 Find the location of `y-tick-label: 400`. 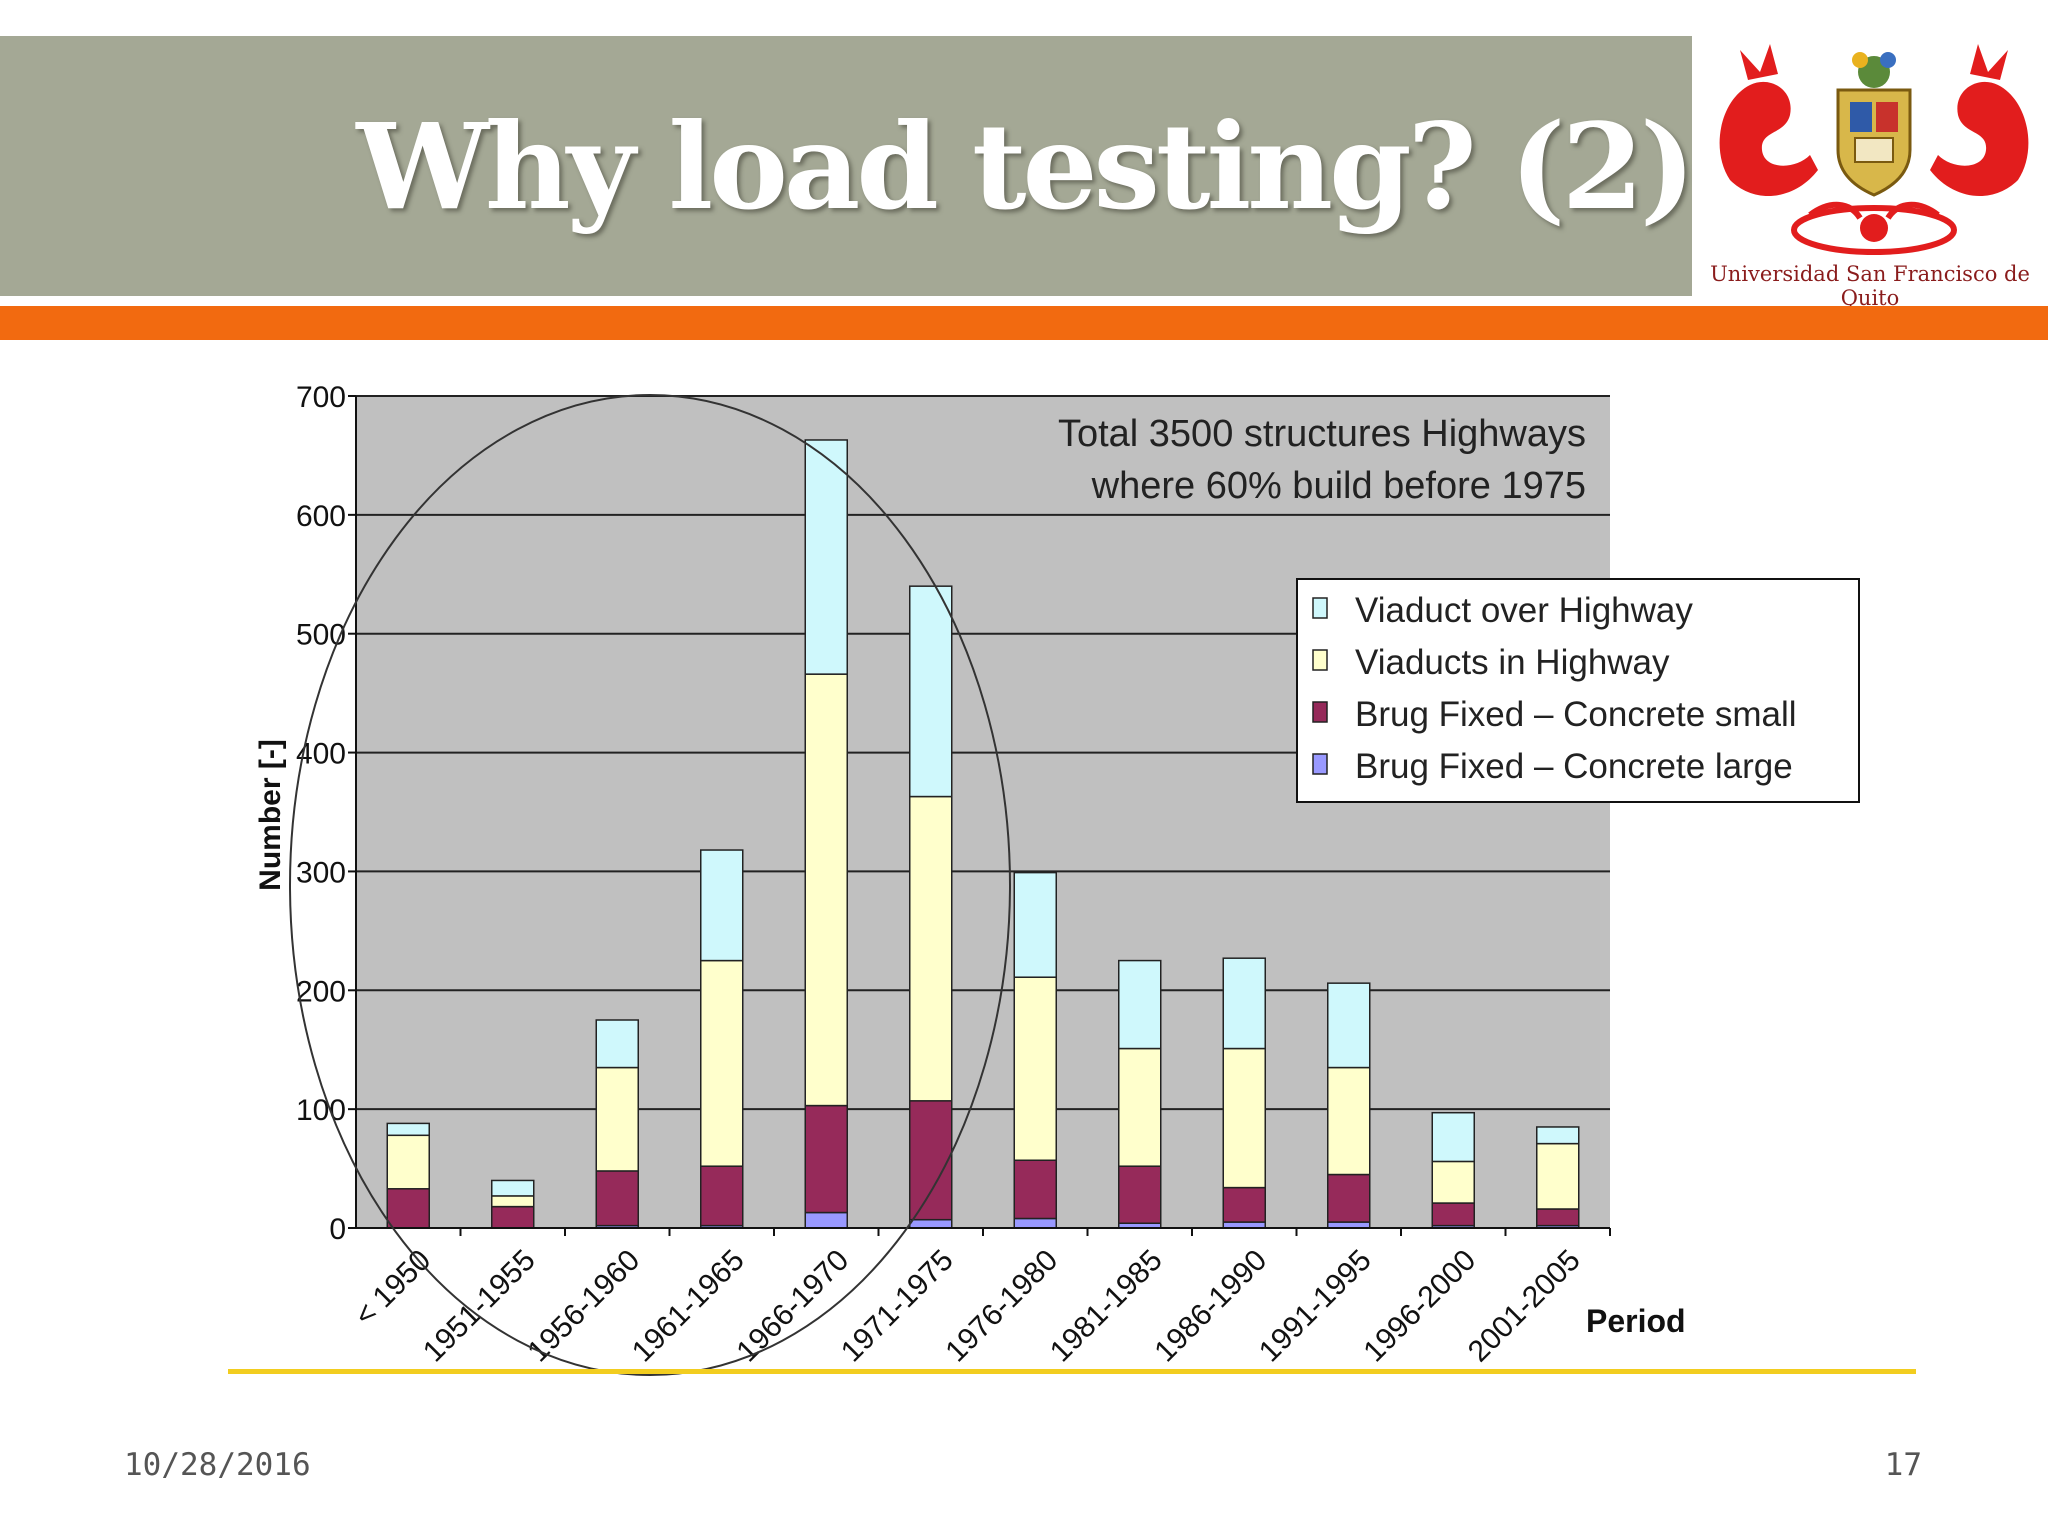

y-tick-label: 400 is located at coordinates (321, 754).